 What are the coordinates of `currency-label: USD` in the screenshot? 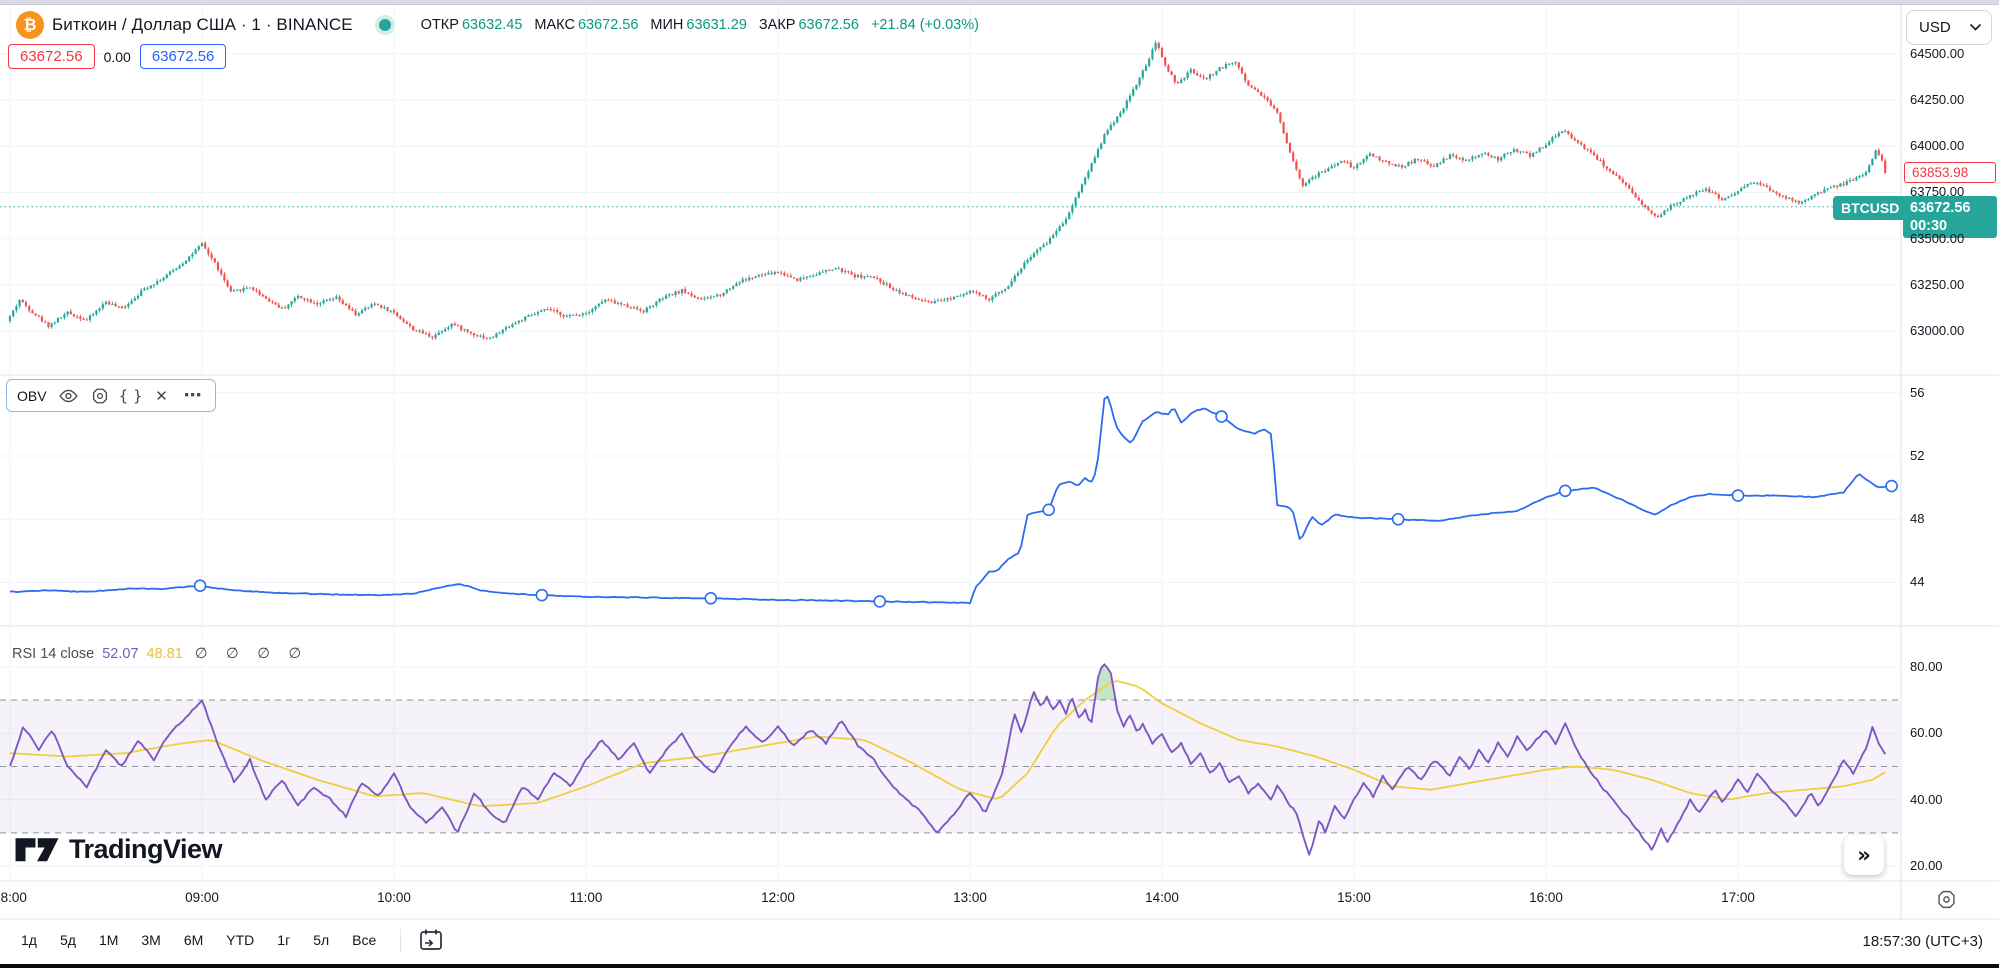 It's located at (1935, 27).